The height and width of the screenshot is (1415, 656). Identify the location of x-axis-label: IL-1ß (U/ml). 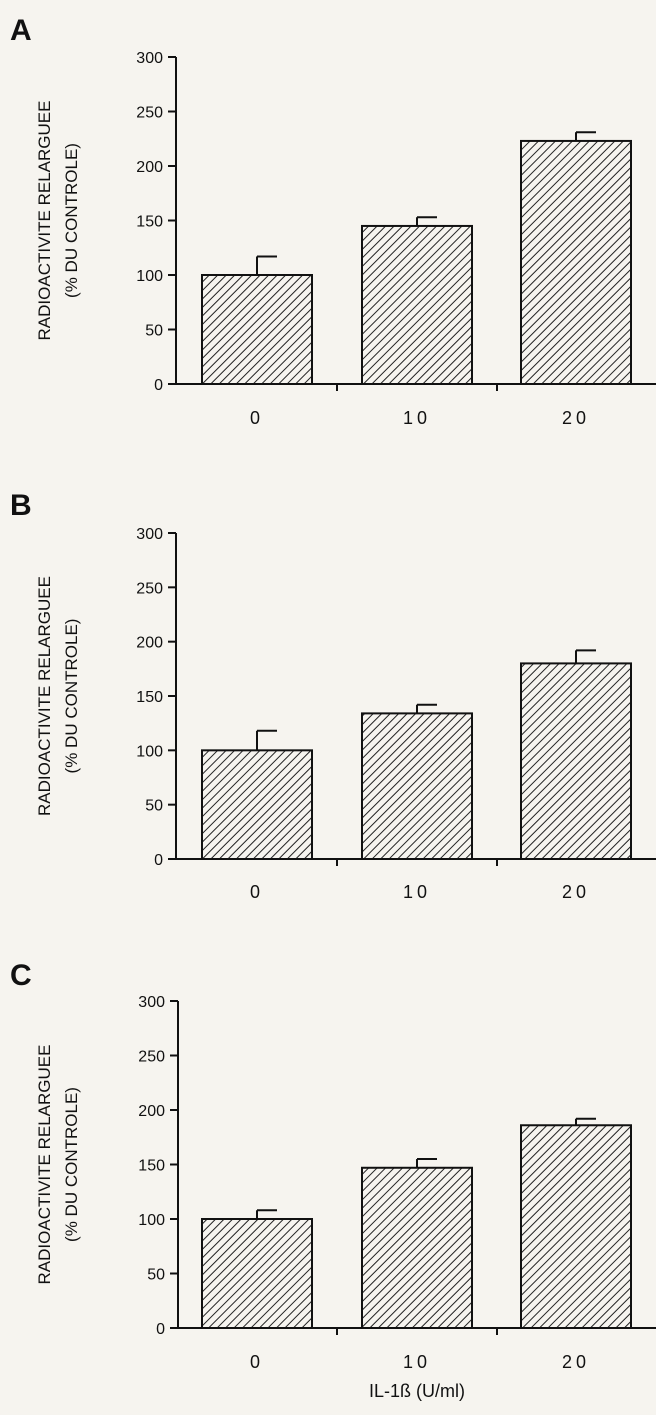
(417, 1391).